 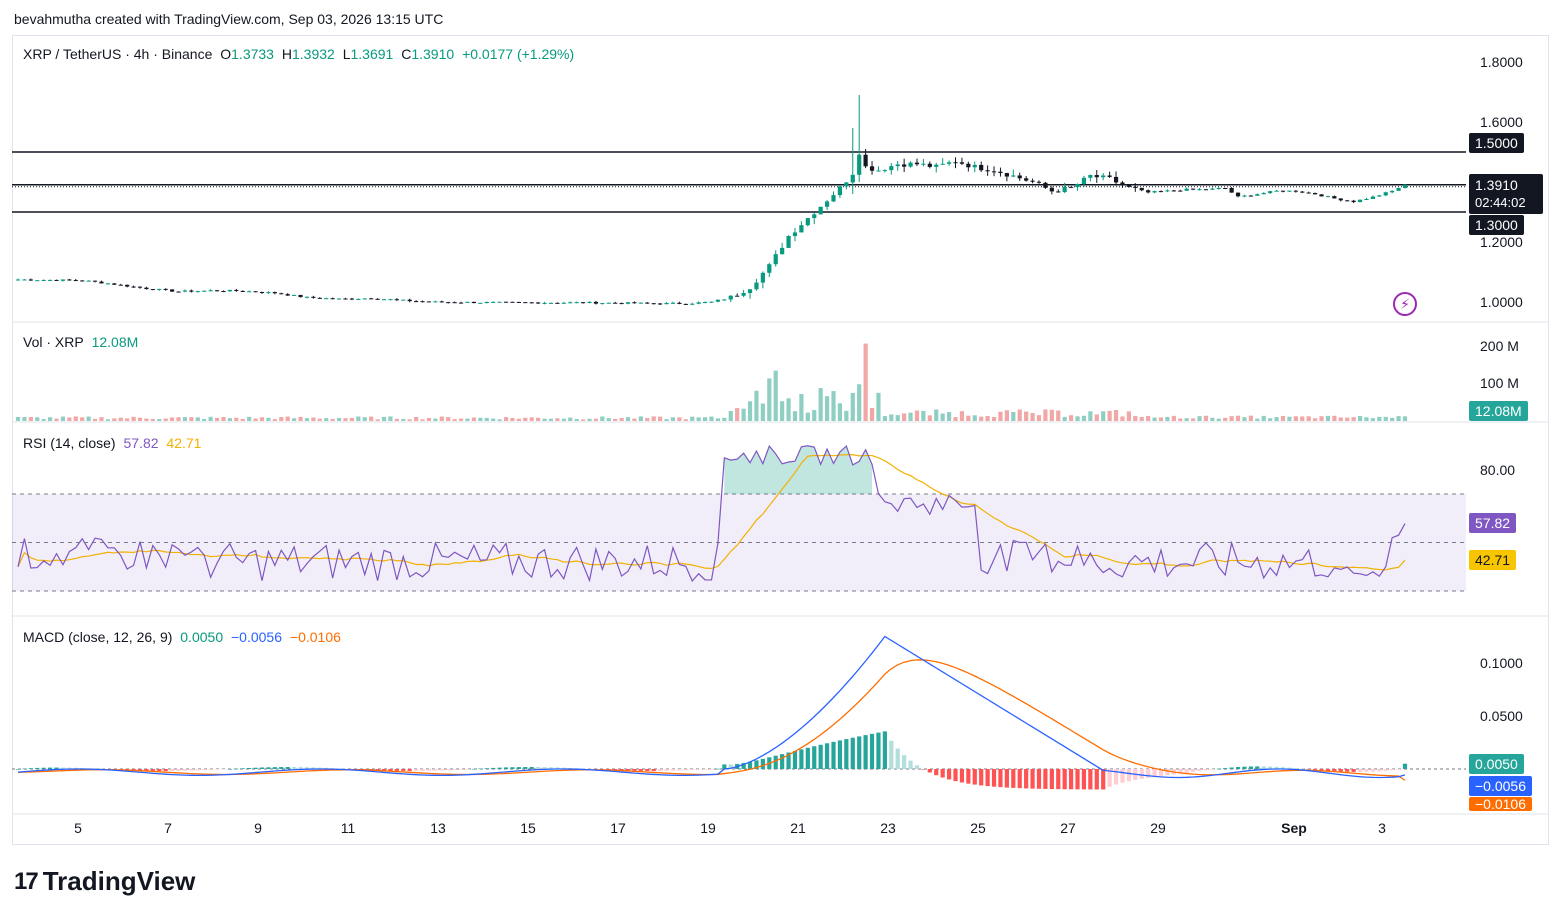 I want to click on lower-level-badge: 1.3000, so click(x=1496, y=225).